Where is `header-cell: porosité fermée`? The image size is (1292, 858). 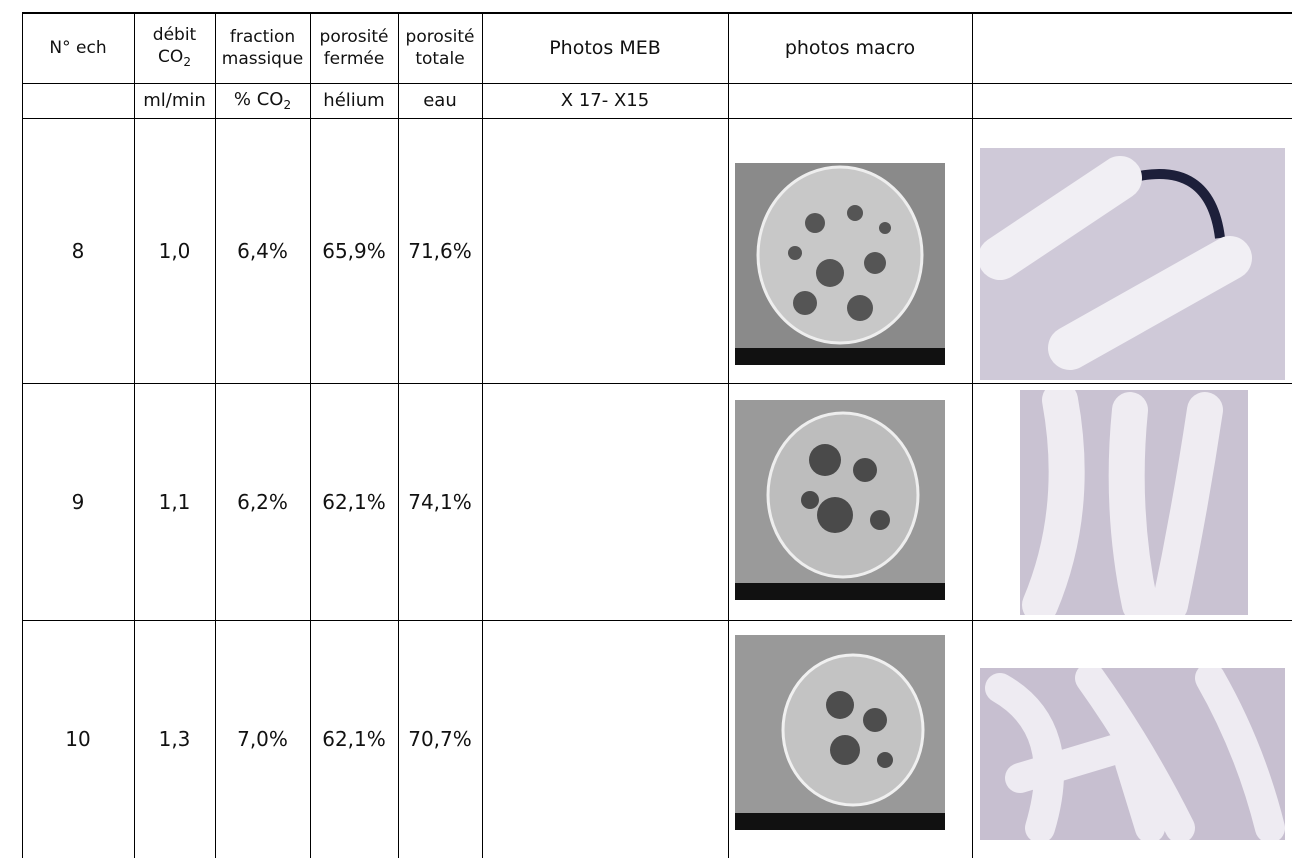 header-cell: porosité fermée is located at coordinates (354, 48).